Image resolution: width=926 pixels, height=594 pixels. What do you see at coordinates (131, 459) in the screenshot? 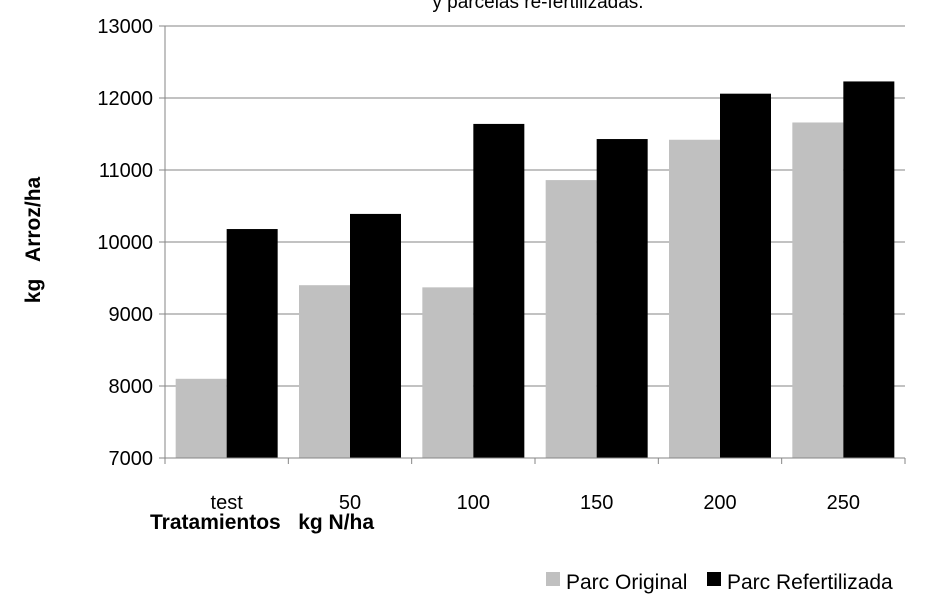
I see `y-tick-label: 7000` at bounding box center [131, 459].